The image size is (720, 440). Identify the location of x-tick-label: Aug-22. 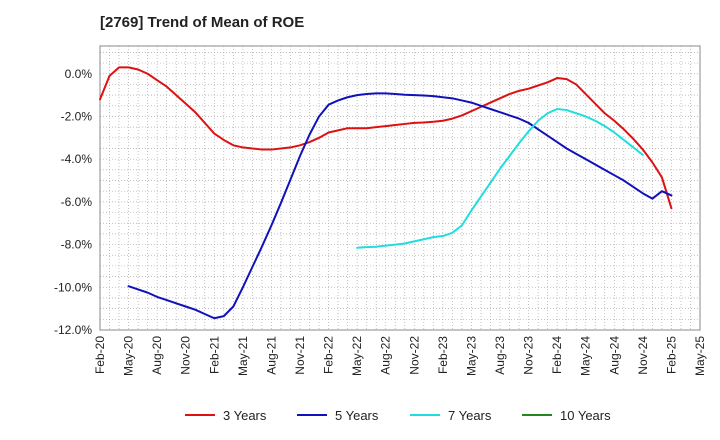
(386, 355).